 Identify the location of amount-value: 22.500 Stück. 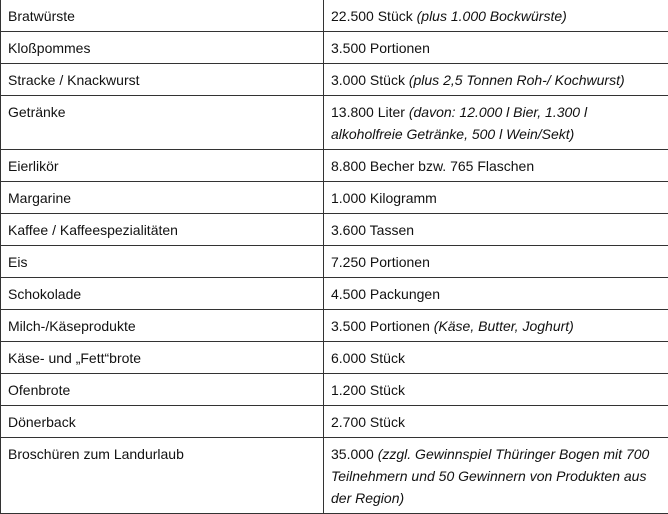
(372, 16).